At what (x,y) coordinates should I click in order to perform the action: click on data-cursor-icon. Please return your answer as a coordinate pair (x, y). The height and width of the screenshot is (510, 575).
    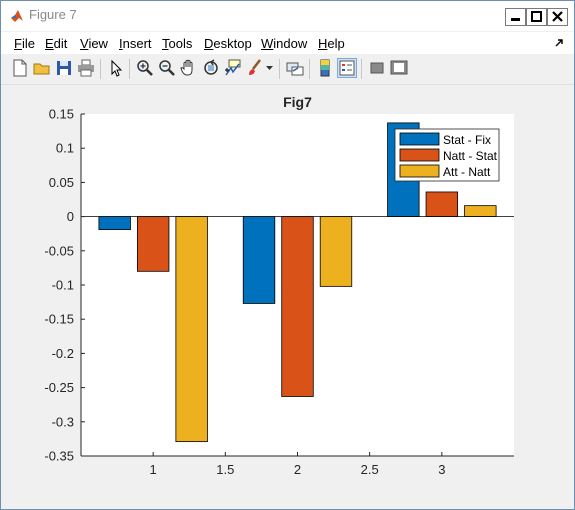
    Looking at the image, I should click on (233, 67).